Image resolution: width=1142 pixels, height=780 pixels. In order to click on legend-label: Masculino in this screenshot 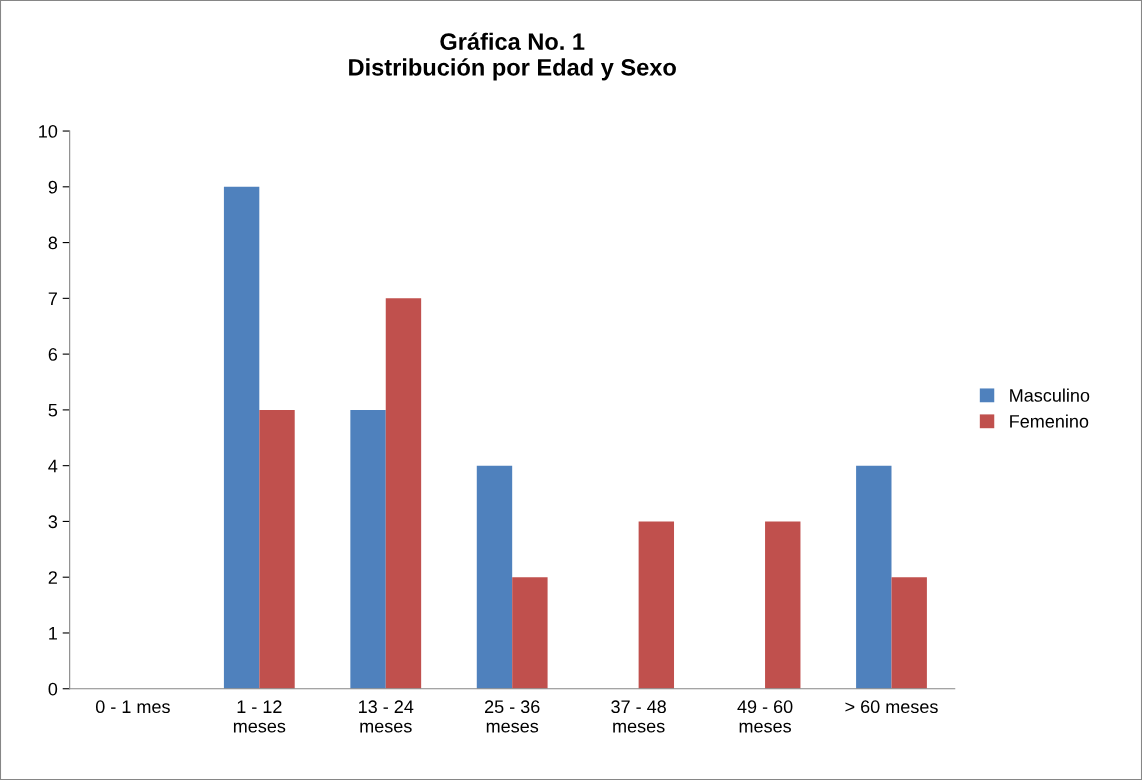, I will do `click(1050, 395)`.